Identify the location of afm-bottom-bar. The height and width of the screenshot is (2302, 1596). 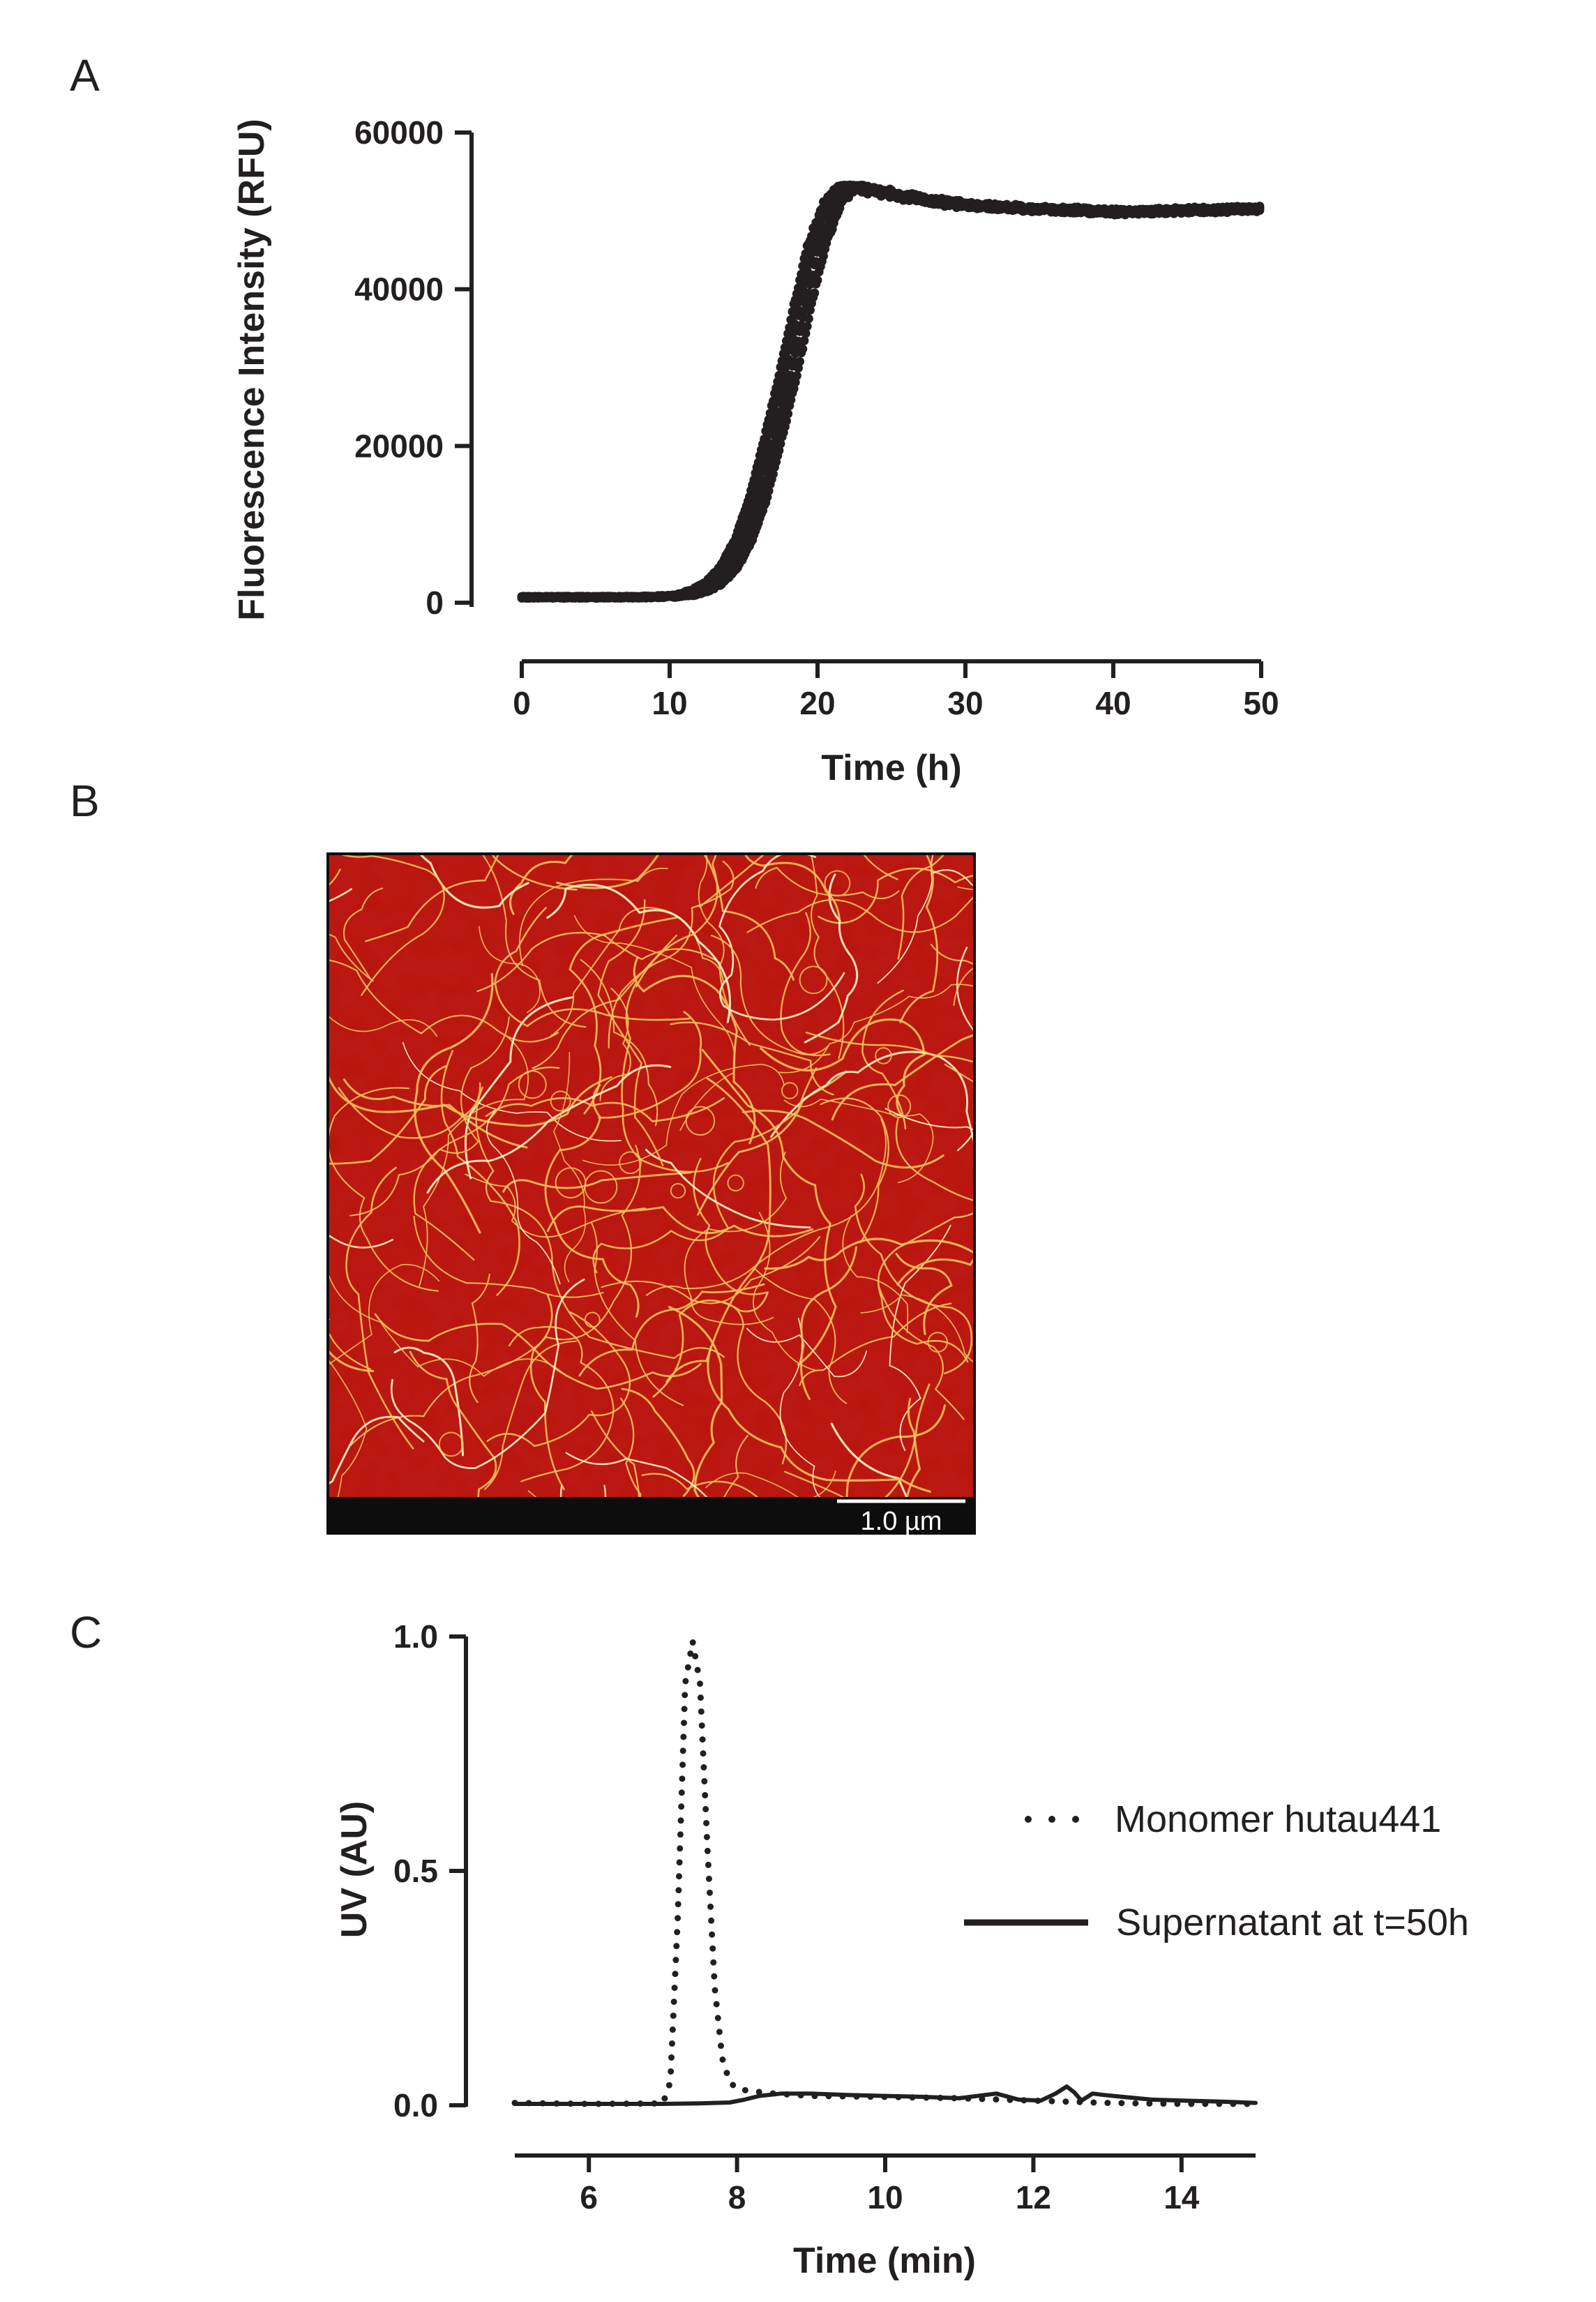
(651, 1516).